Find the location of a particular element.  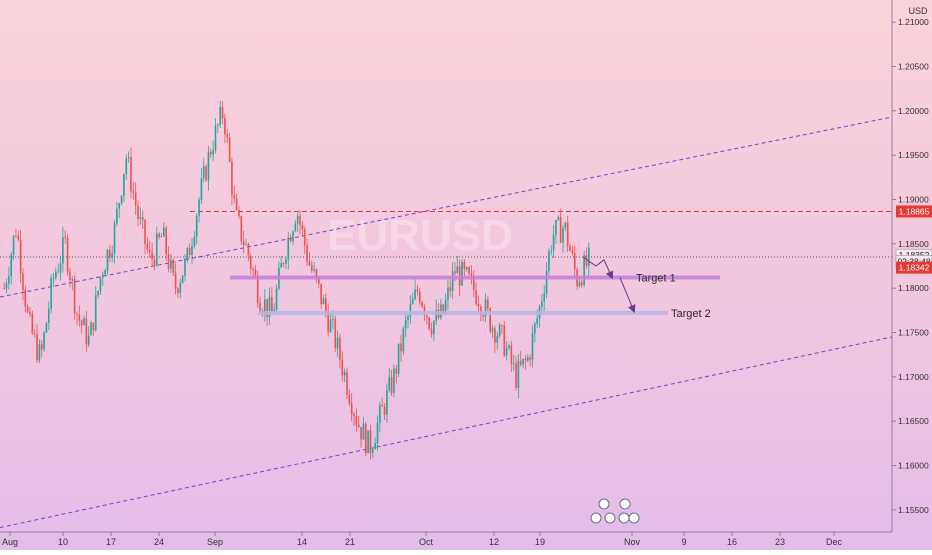

price-tick-label: 1.16000 is located at coordinates (913, 466).